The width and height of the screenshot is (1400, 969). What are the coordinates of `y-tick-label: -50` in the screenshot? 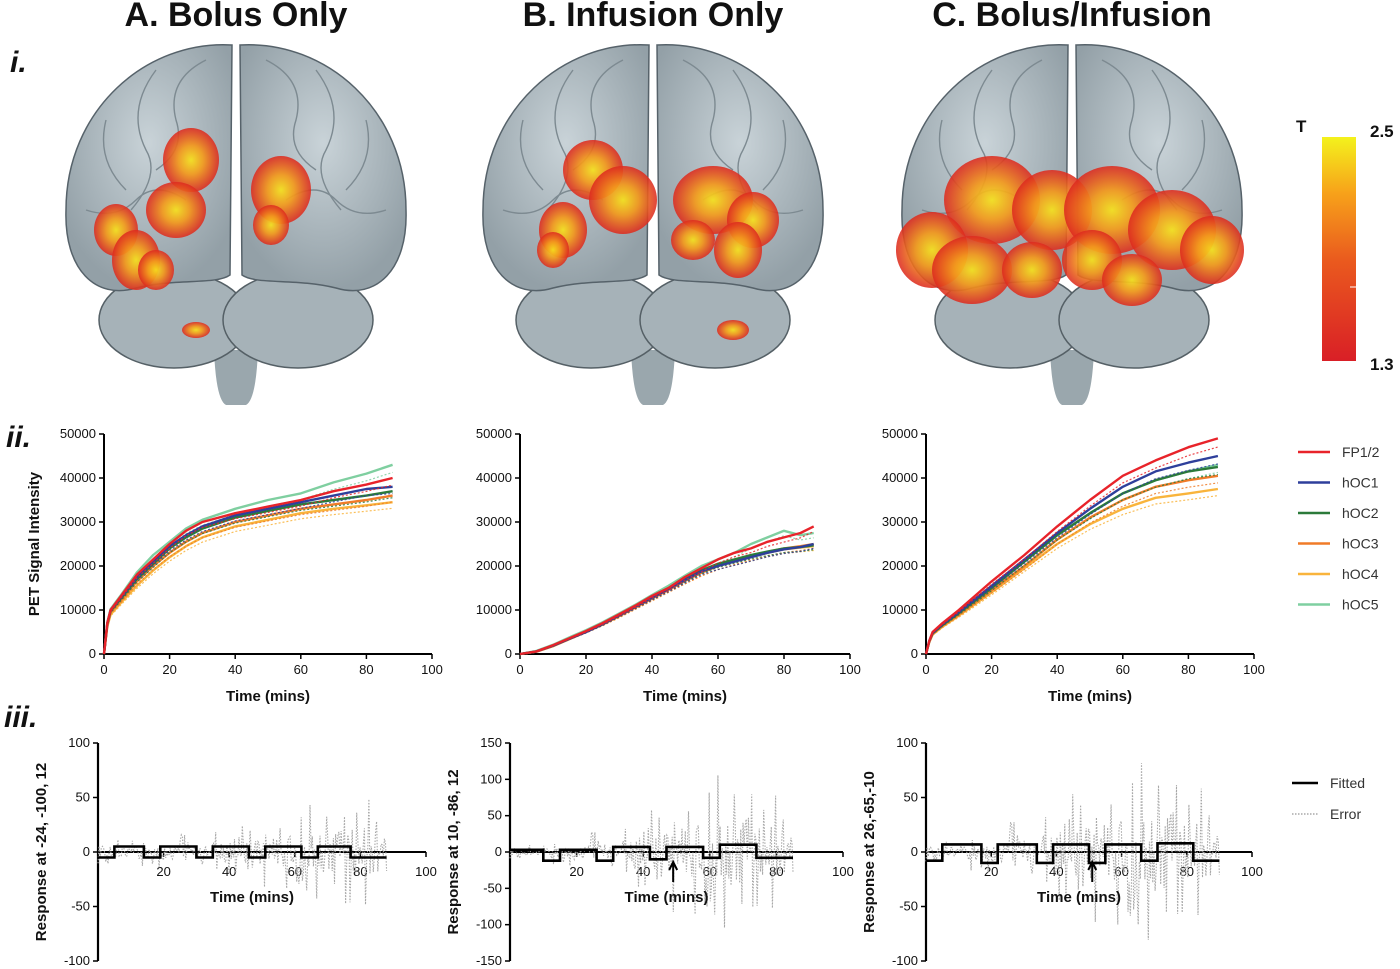 It's located at (80, 906).